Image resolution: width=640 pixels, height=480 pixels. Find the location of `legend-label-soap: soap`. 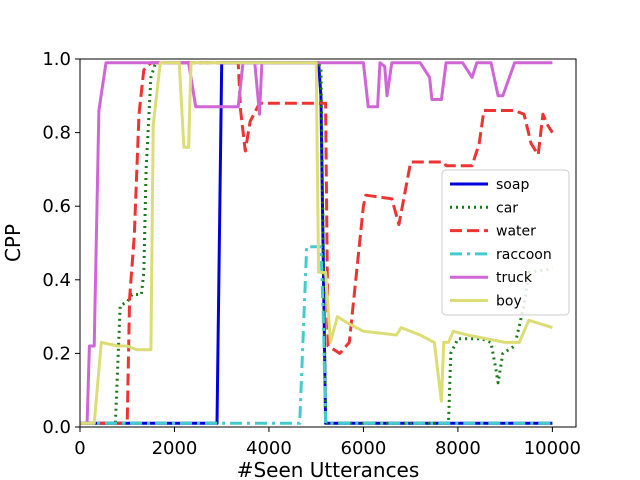

legend-label-soap: soap is located at coordinates (512, 185).